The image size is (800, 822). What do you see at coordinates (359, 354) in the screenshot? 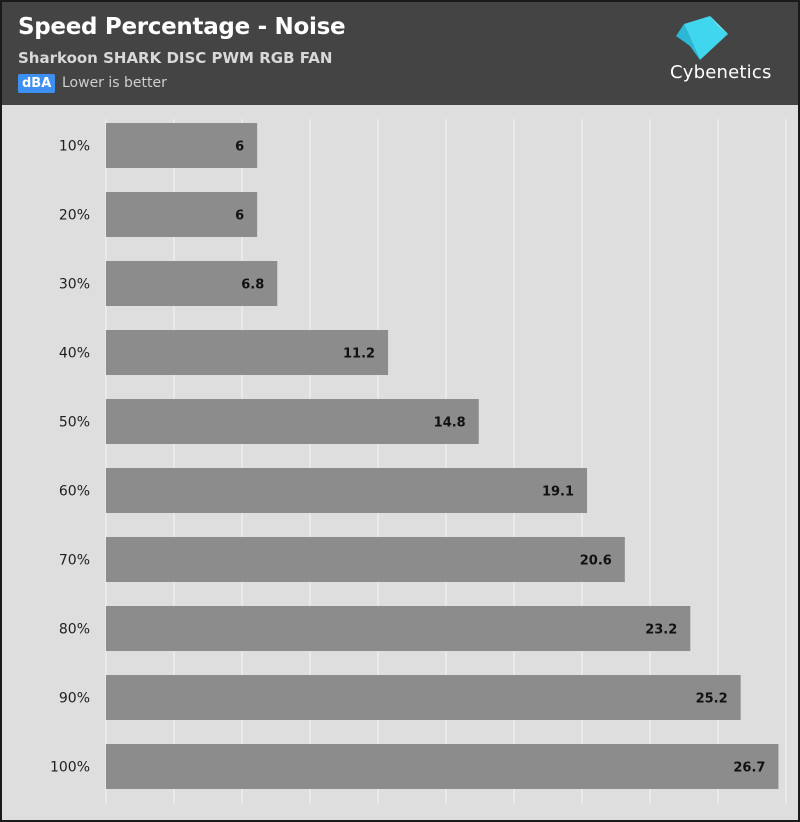
I see `data-label: 11.2` at bounding box center [359, 354].